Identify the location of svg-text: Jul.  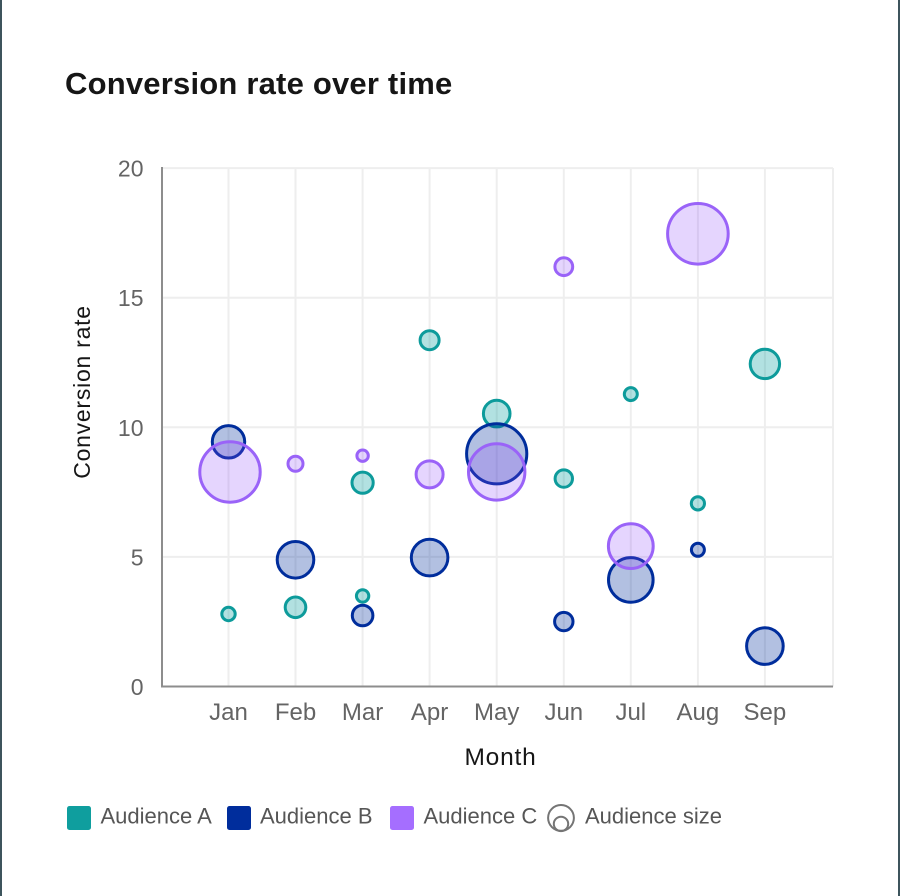
(630, 712).